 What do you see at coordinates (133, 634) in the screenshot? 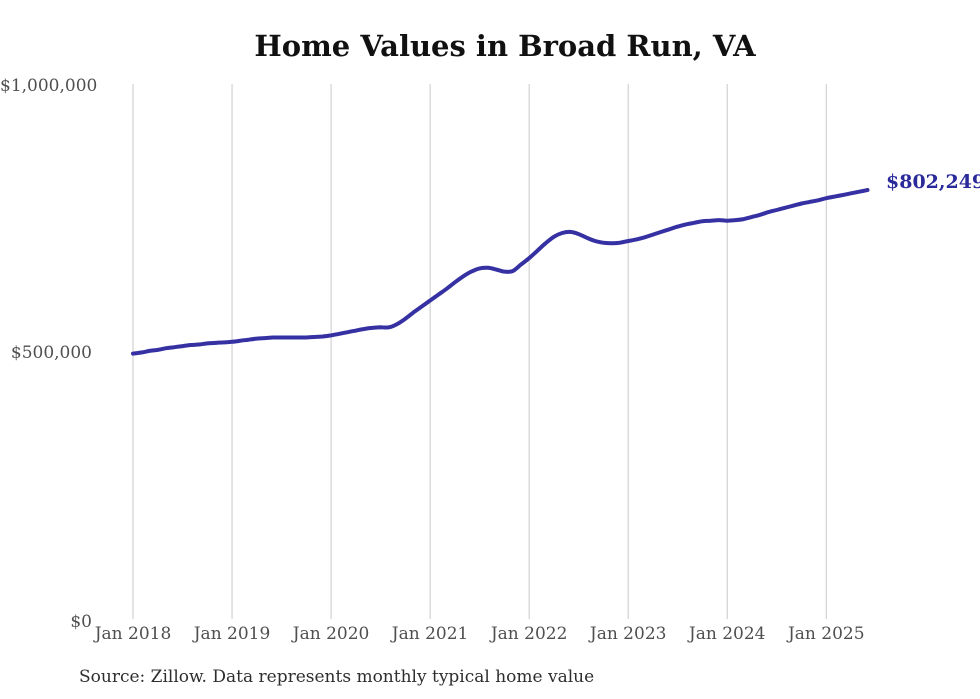
I see `x-axis-label: Jan 2018` at bounding box center [133, 634].